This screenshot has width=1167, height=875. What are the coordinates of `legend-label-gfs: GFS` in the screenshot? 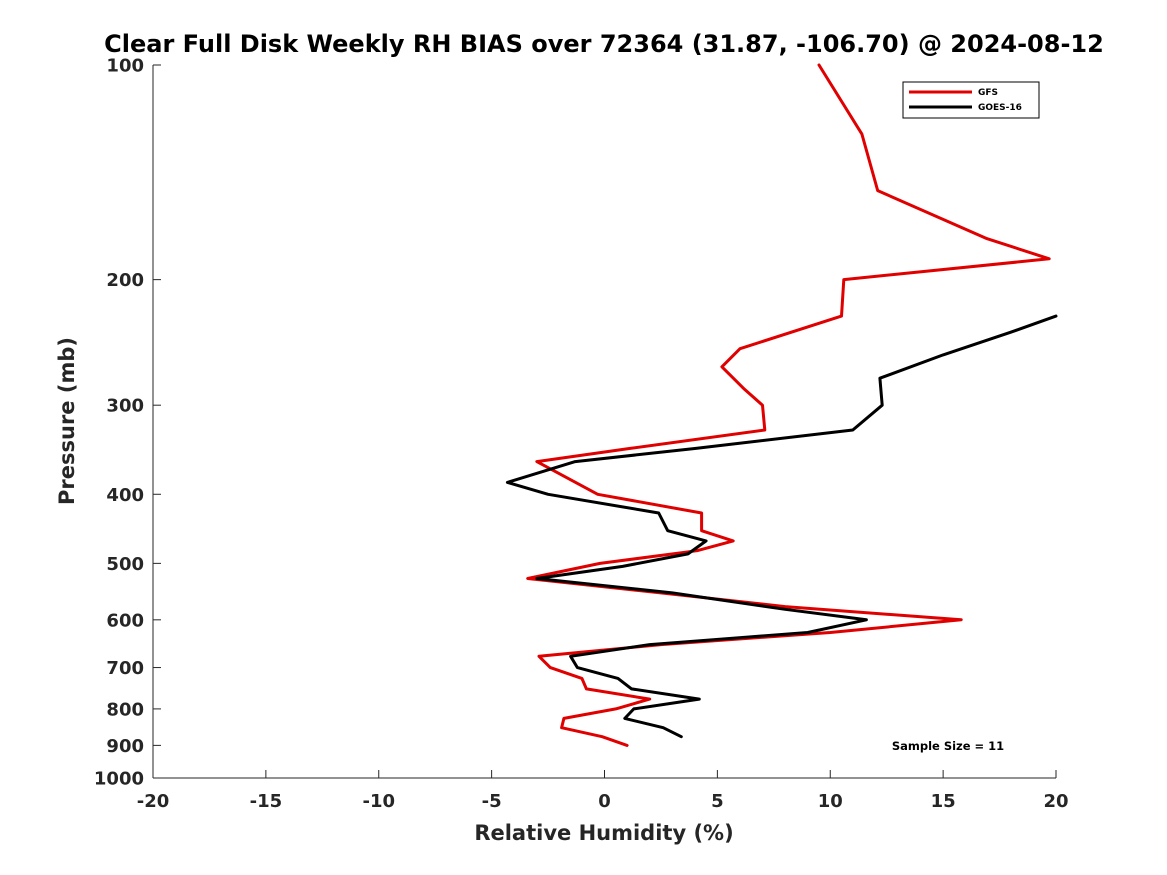 It's located at (988, 93).